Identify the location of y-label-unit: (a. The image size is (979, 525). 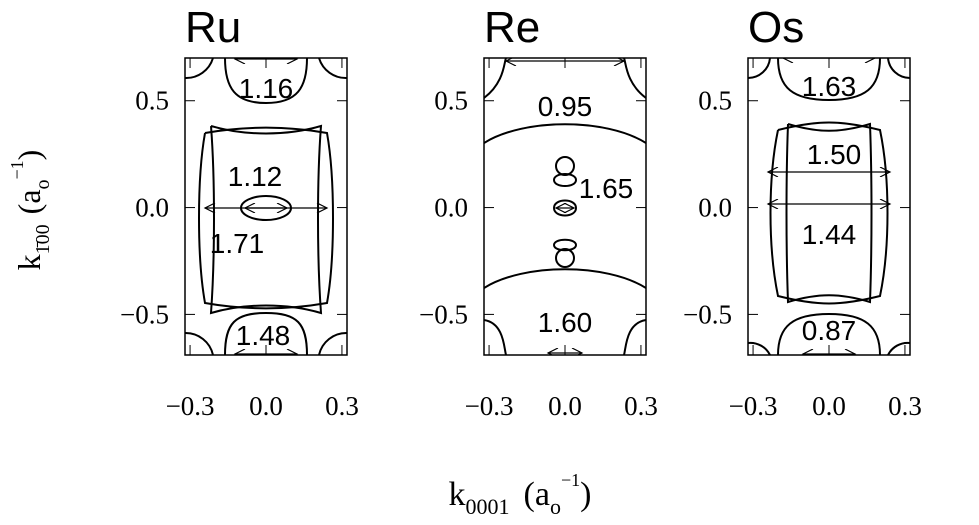
(29, 201).